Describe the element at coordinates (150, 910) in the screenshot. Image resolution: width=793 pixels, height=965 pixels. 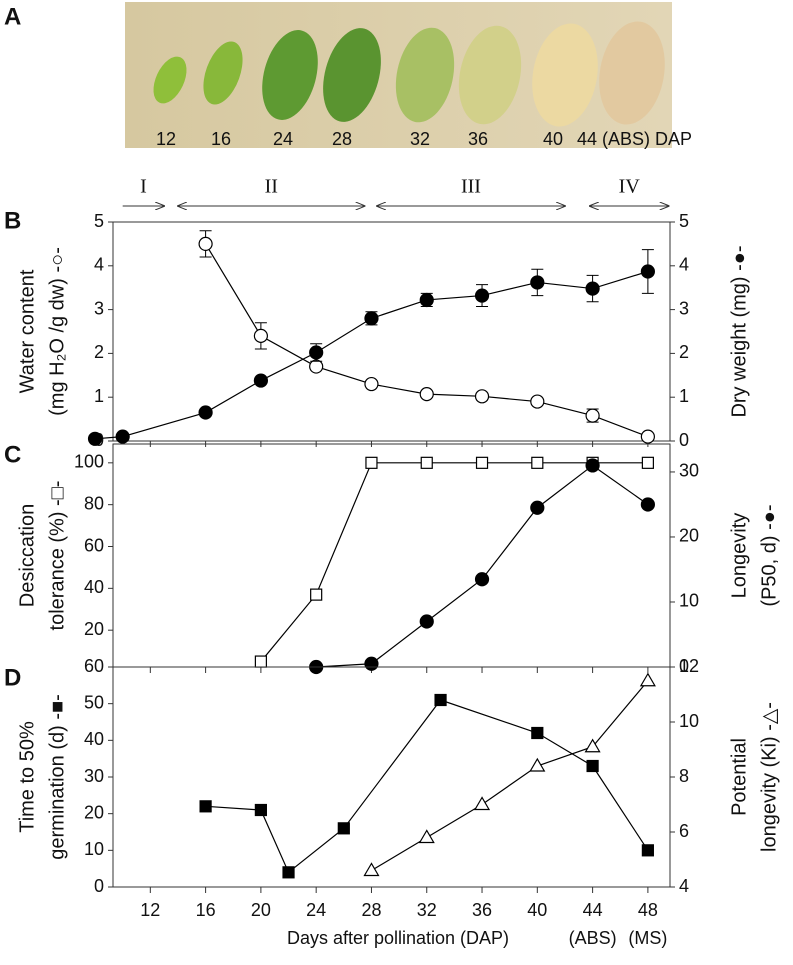
I see `x-tick-label: 12` at that location.